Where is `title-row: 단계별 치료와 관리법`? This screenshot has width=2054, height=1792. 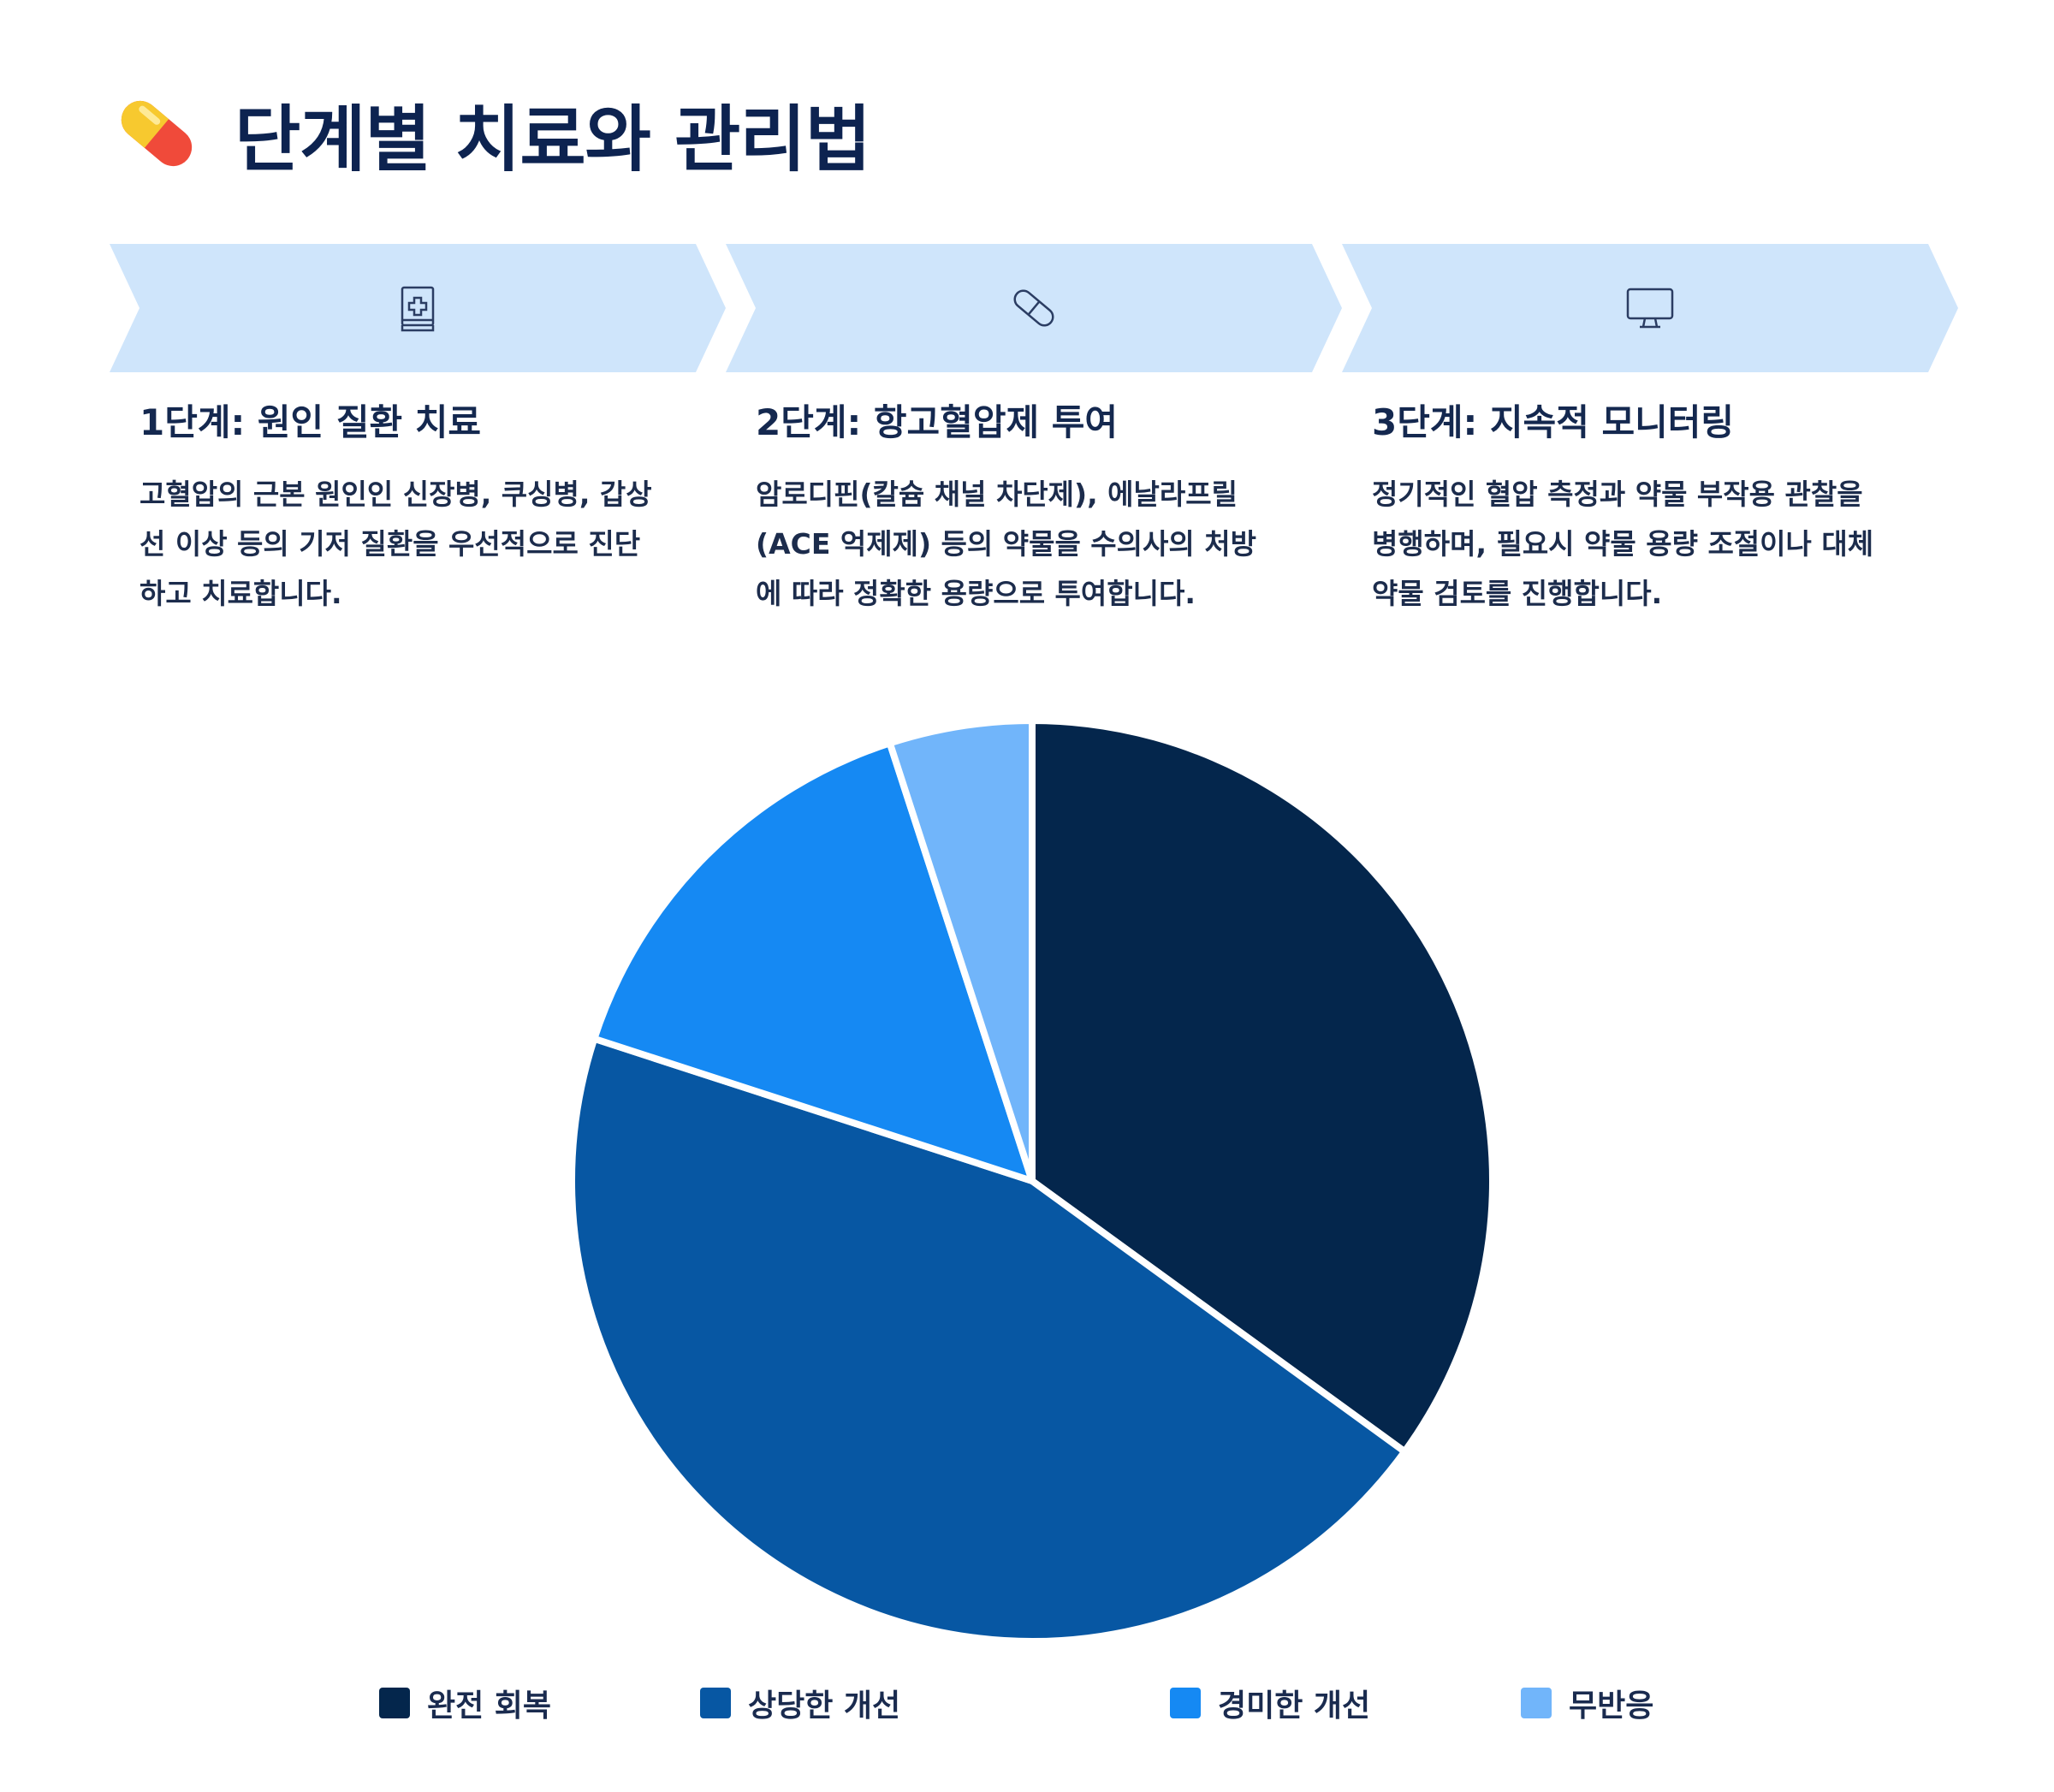
title-row: 단계별 치료와 관리법 is located at coordinates (490, 134).